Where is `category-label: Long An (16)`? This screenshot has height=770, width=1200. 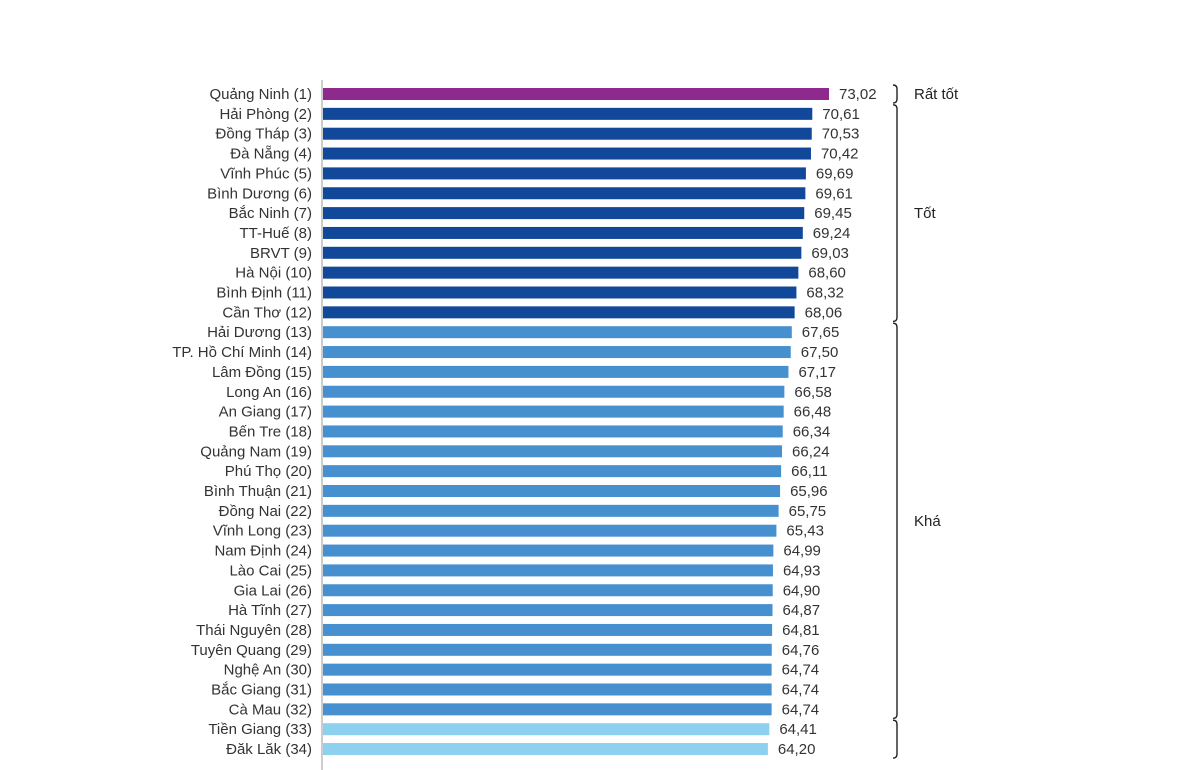
category-label: Long An (16) is located at coordinates (269, 392).